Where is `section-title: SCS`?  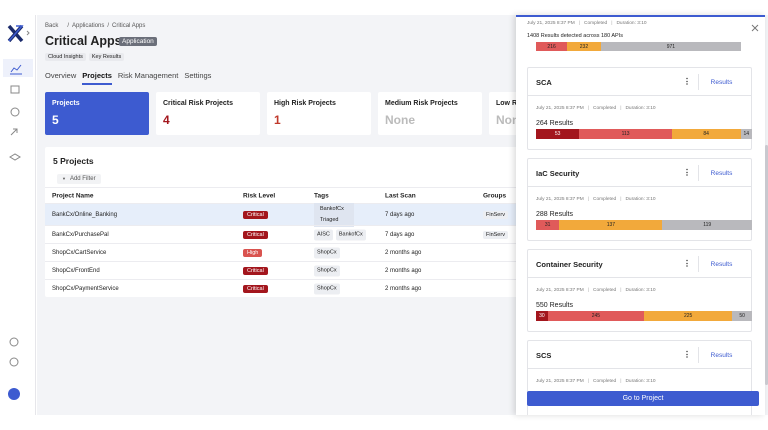
section-title: SCS is located at coordinates (544, 355).